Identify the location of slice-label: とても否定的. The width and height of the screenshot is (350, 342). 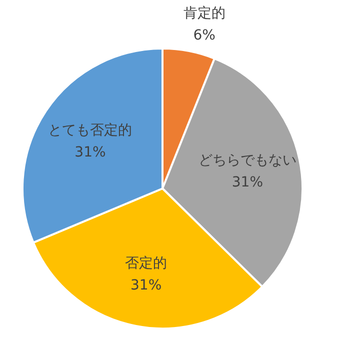
(90, 130).